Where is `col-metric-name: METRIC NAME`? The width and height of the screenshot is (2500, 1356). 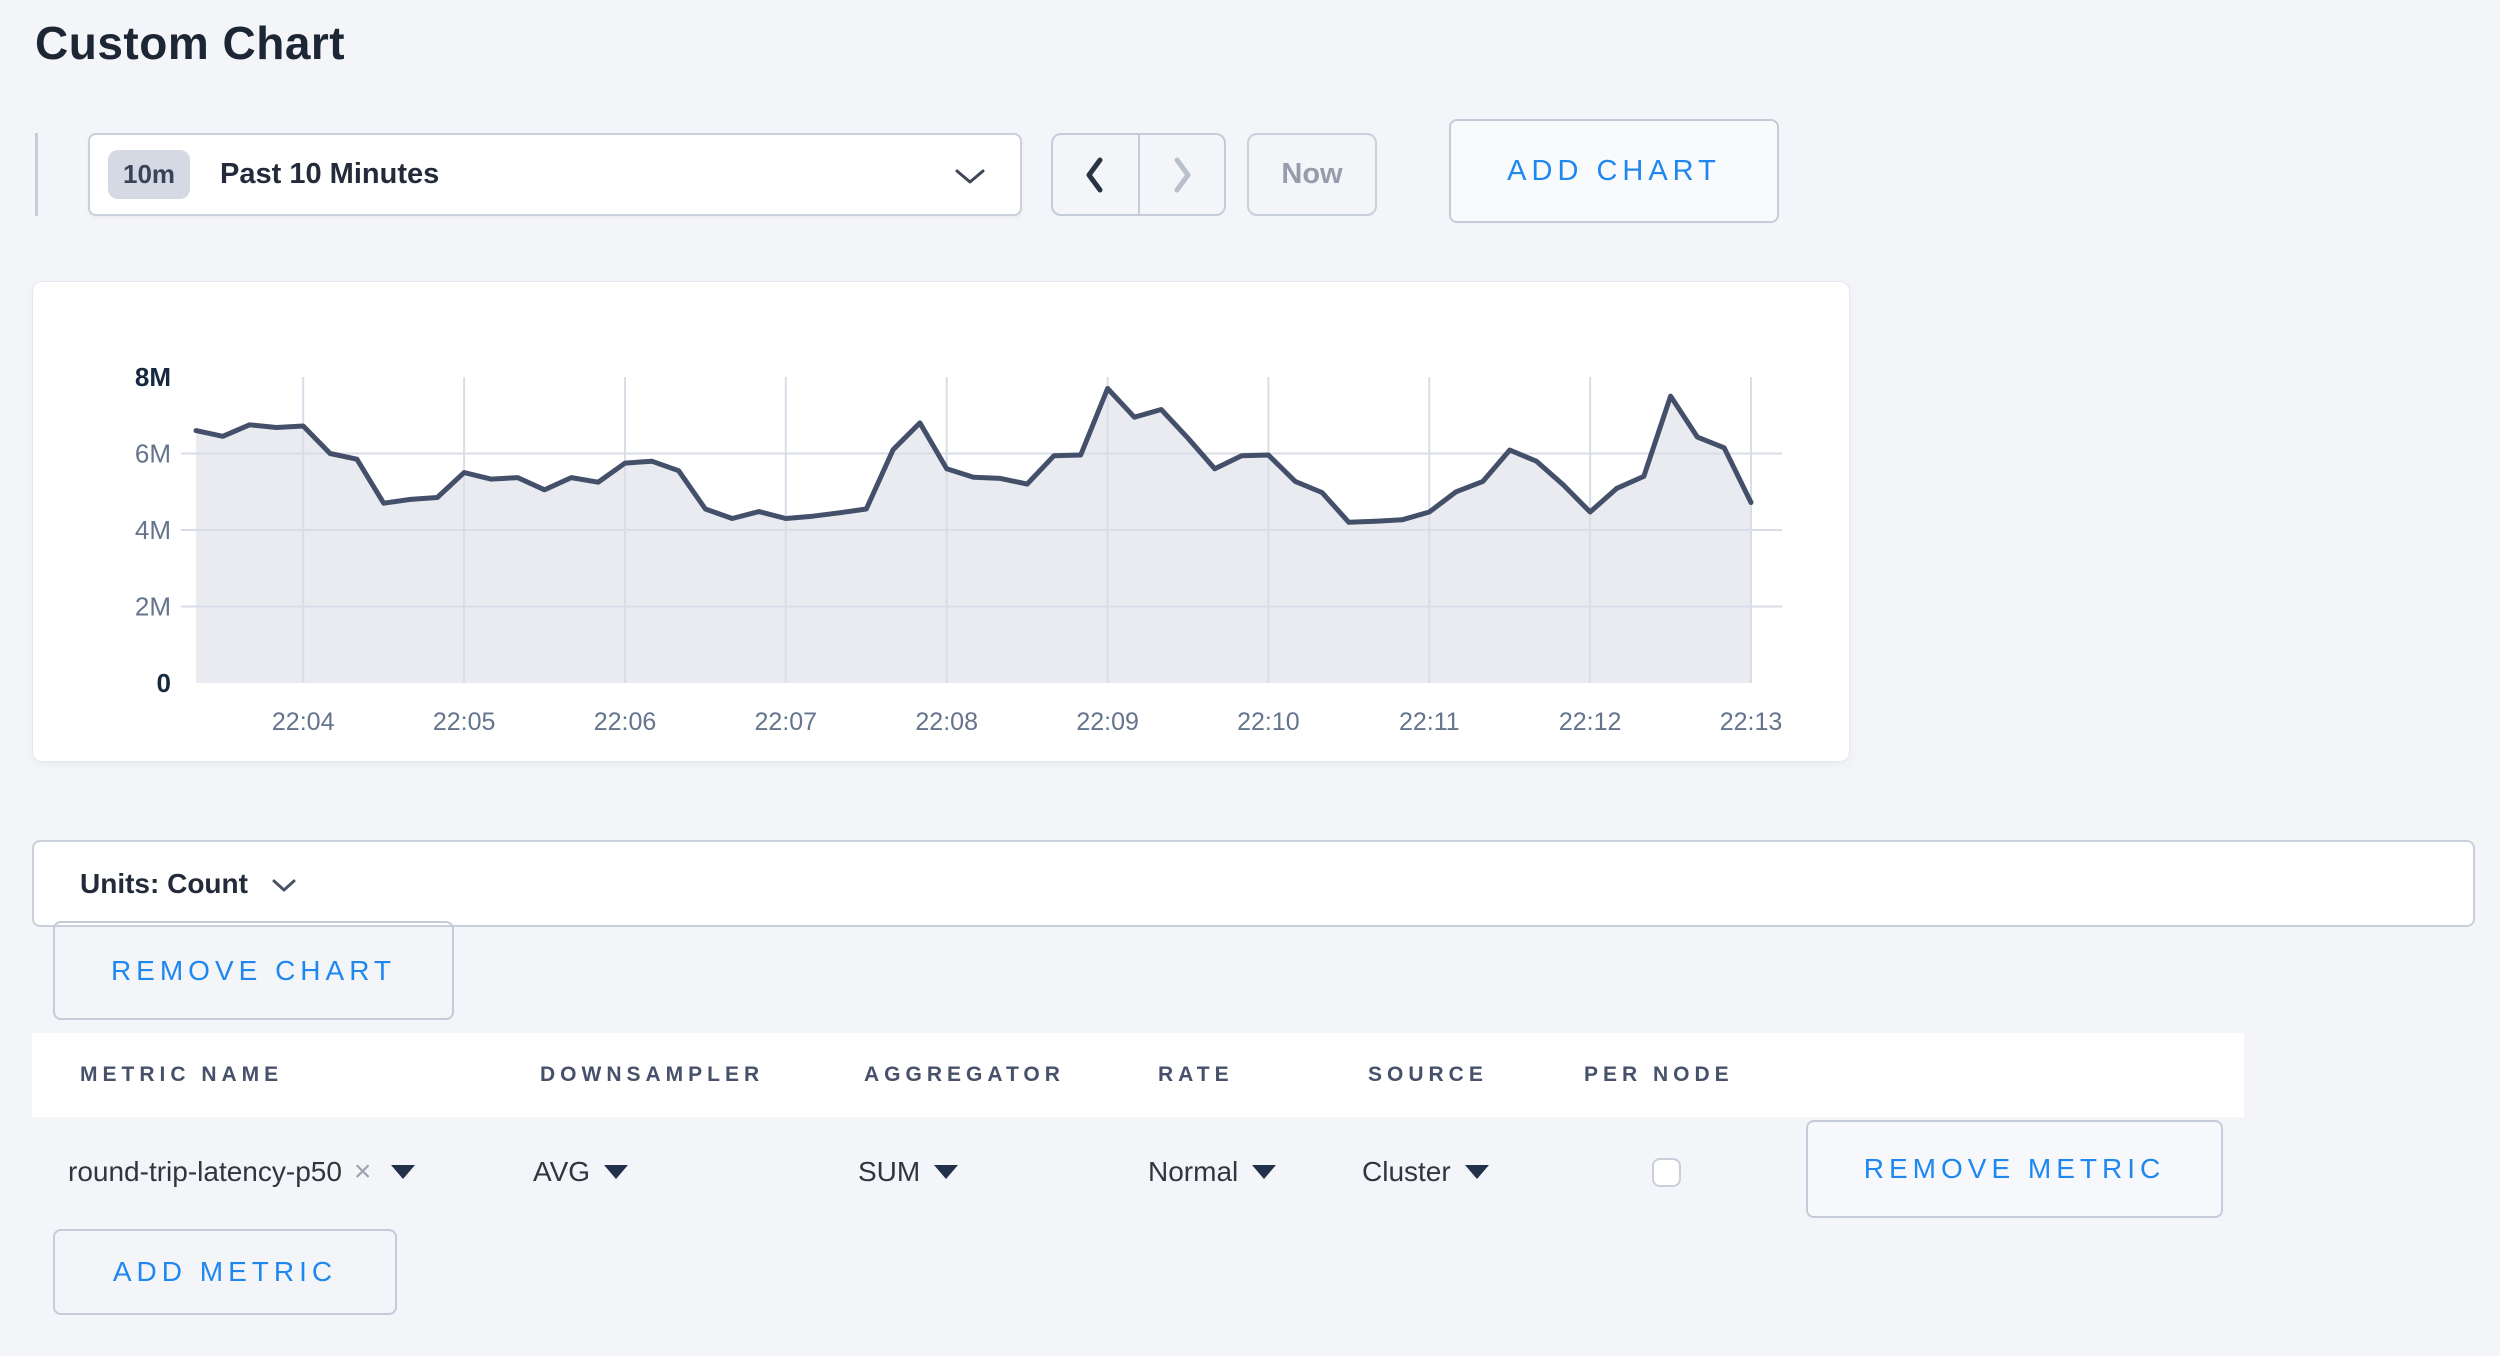 col-metric-name: METRIC NAME is located at coordinates (182, 1074).